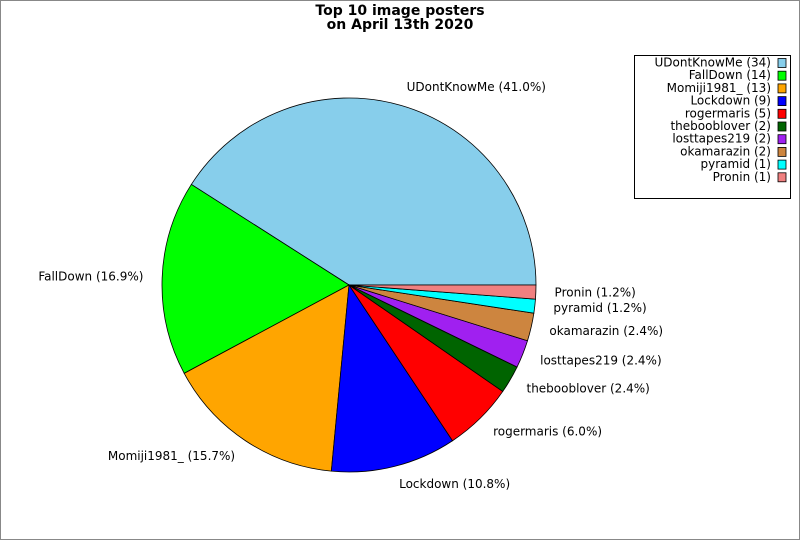 The image size is (800, 540). I want to click on legend-label: okamarazin (2), so click(725, 151).